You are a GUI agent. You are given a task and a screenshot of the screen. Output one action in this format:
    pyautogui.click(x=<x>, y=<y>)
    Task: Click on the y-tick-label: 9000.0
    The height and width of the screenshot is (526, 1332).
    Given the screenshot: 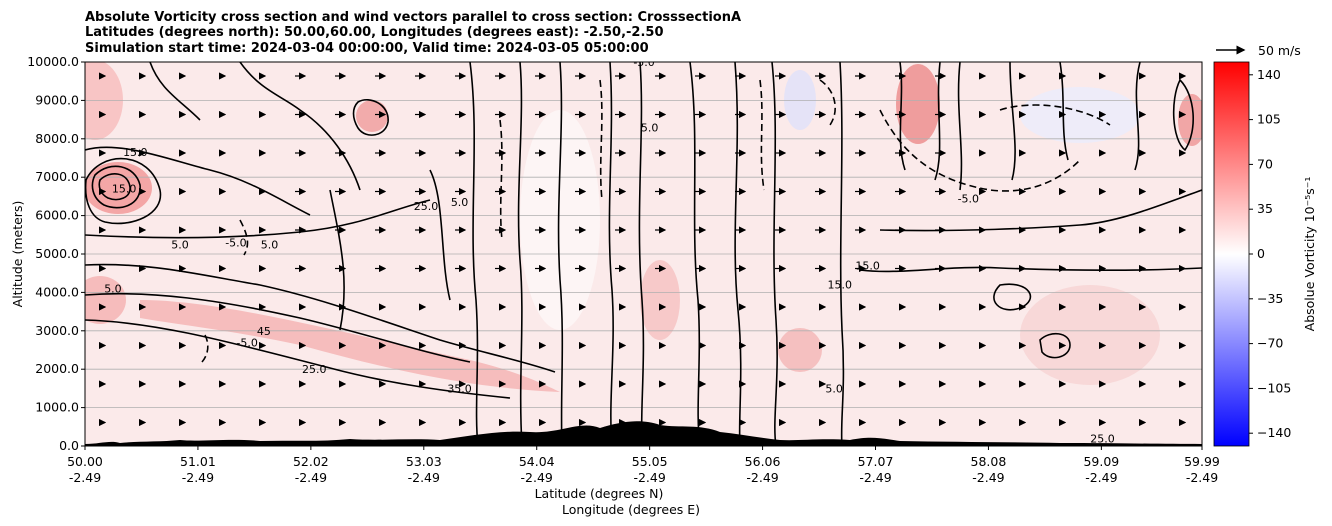 What is the action you would take?
    pyautogui.click(x=57, y=99)
    